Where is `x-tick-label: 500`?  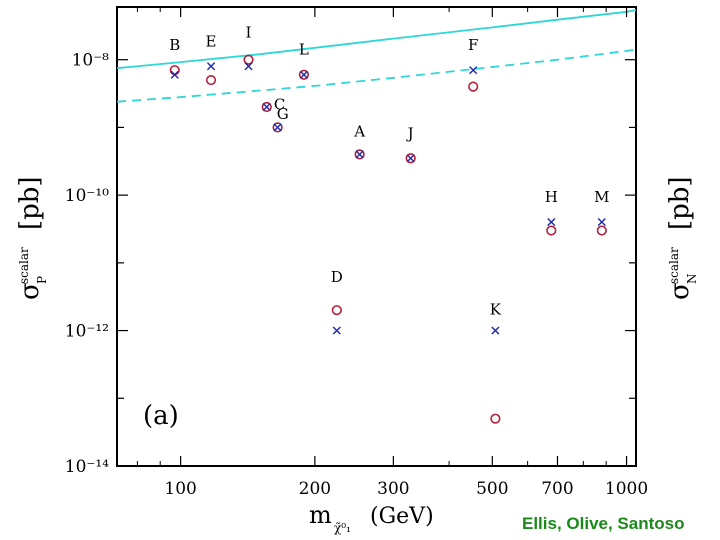
x-tick-label: 500 is located at coordinates (492, 489).